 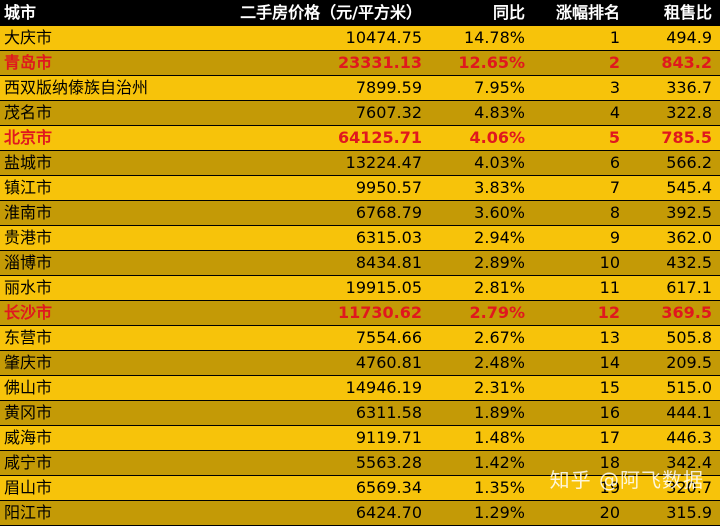 What do you see at coordinates (317, 188) in the screenshot?
I see `cell-price: 9950.57` at bounding box center [317, 188].